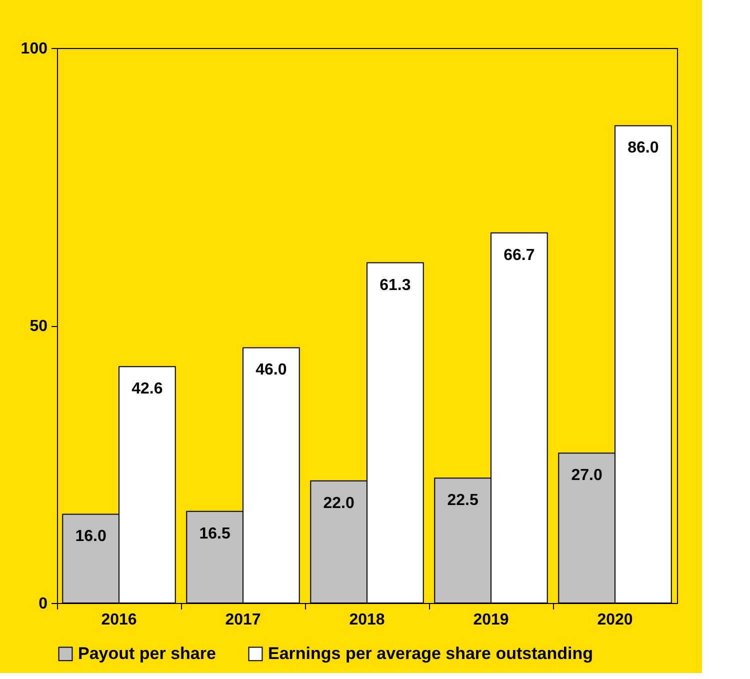  I want to click on x-tick-label: 2018, so click(367, 620).